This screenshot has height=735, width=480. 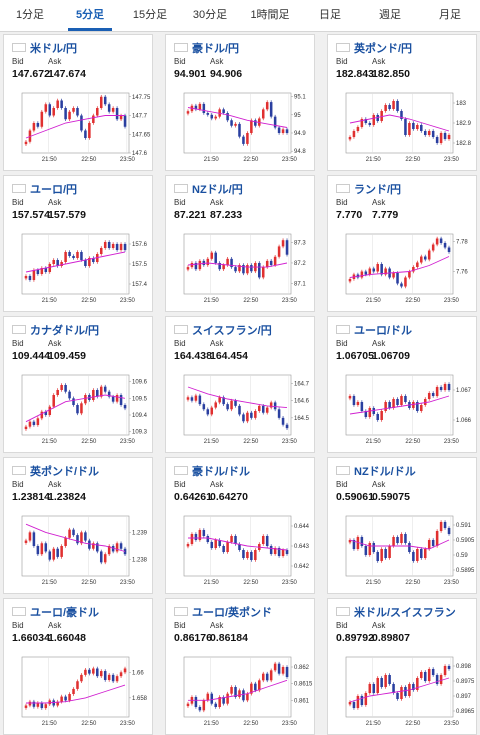 I want to click on tab-1: 5分足, so click(x=90, y=15).